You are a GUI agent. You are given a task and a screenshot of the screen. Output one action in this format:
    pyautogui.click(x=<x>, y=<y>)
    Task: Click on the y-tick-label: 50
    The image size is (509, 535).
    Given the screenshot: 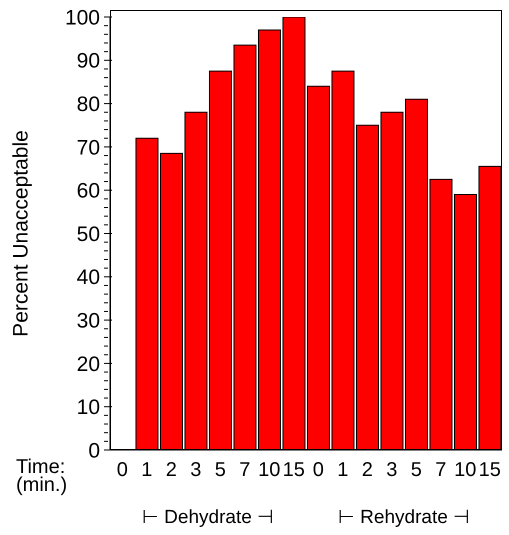 What is the action you would take?
    pyautogui.click(x=88, y=234)
    